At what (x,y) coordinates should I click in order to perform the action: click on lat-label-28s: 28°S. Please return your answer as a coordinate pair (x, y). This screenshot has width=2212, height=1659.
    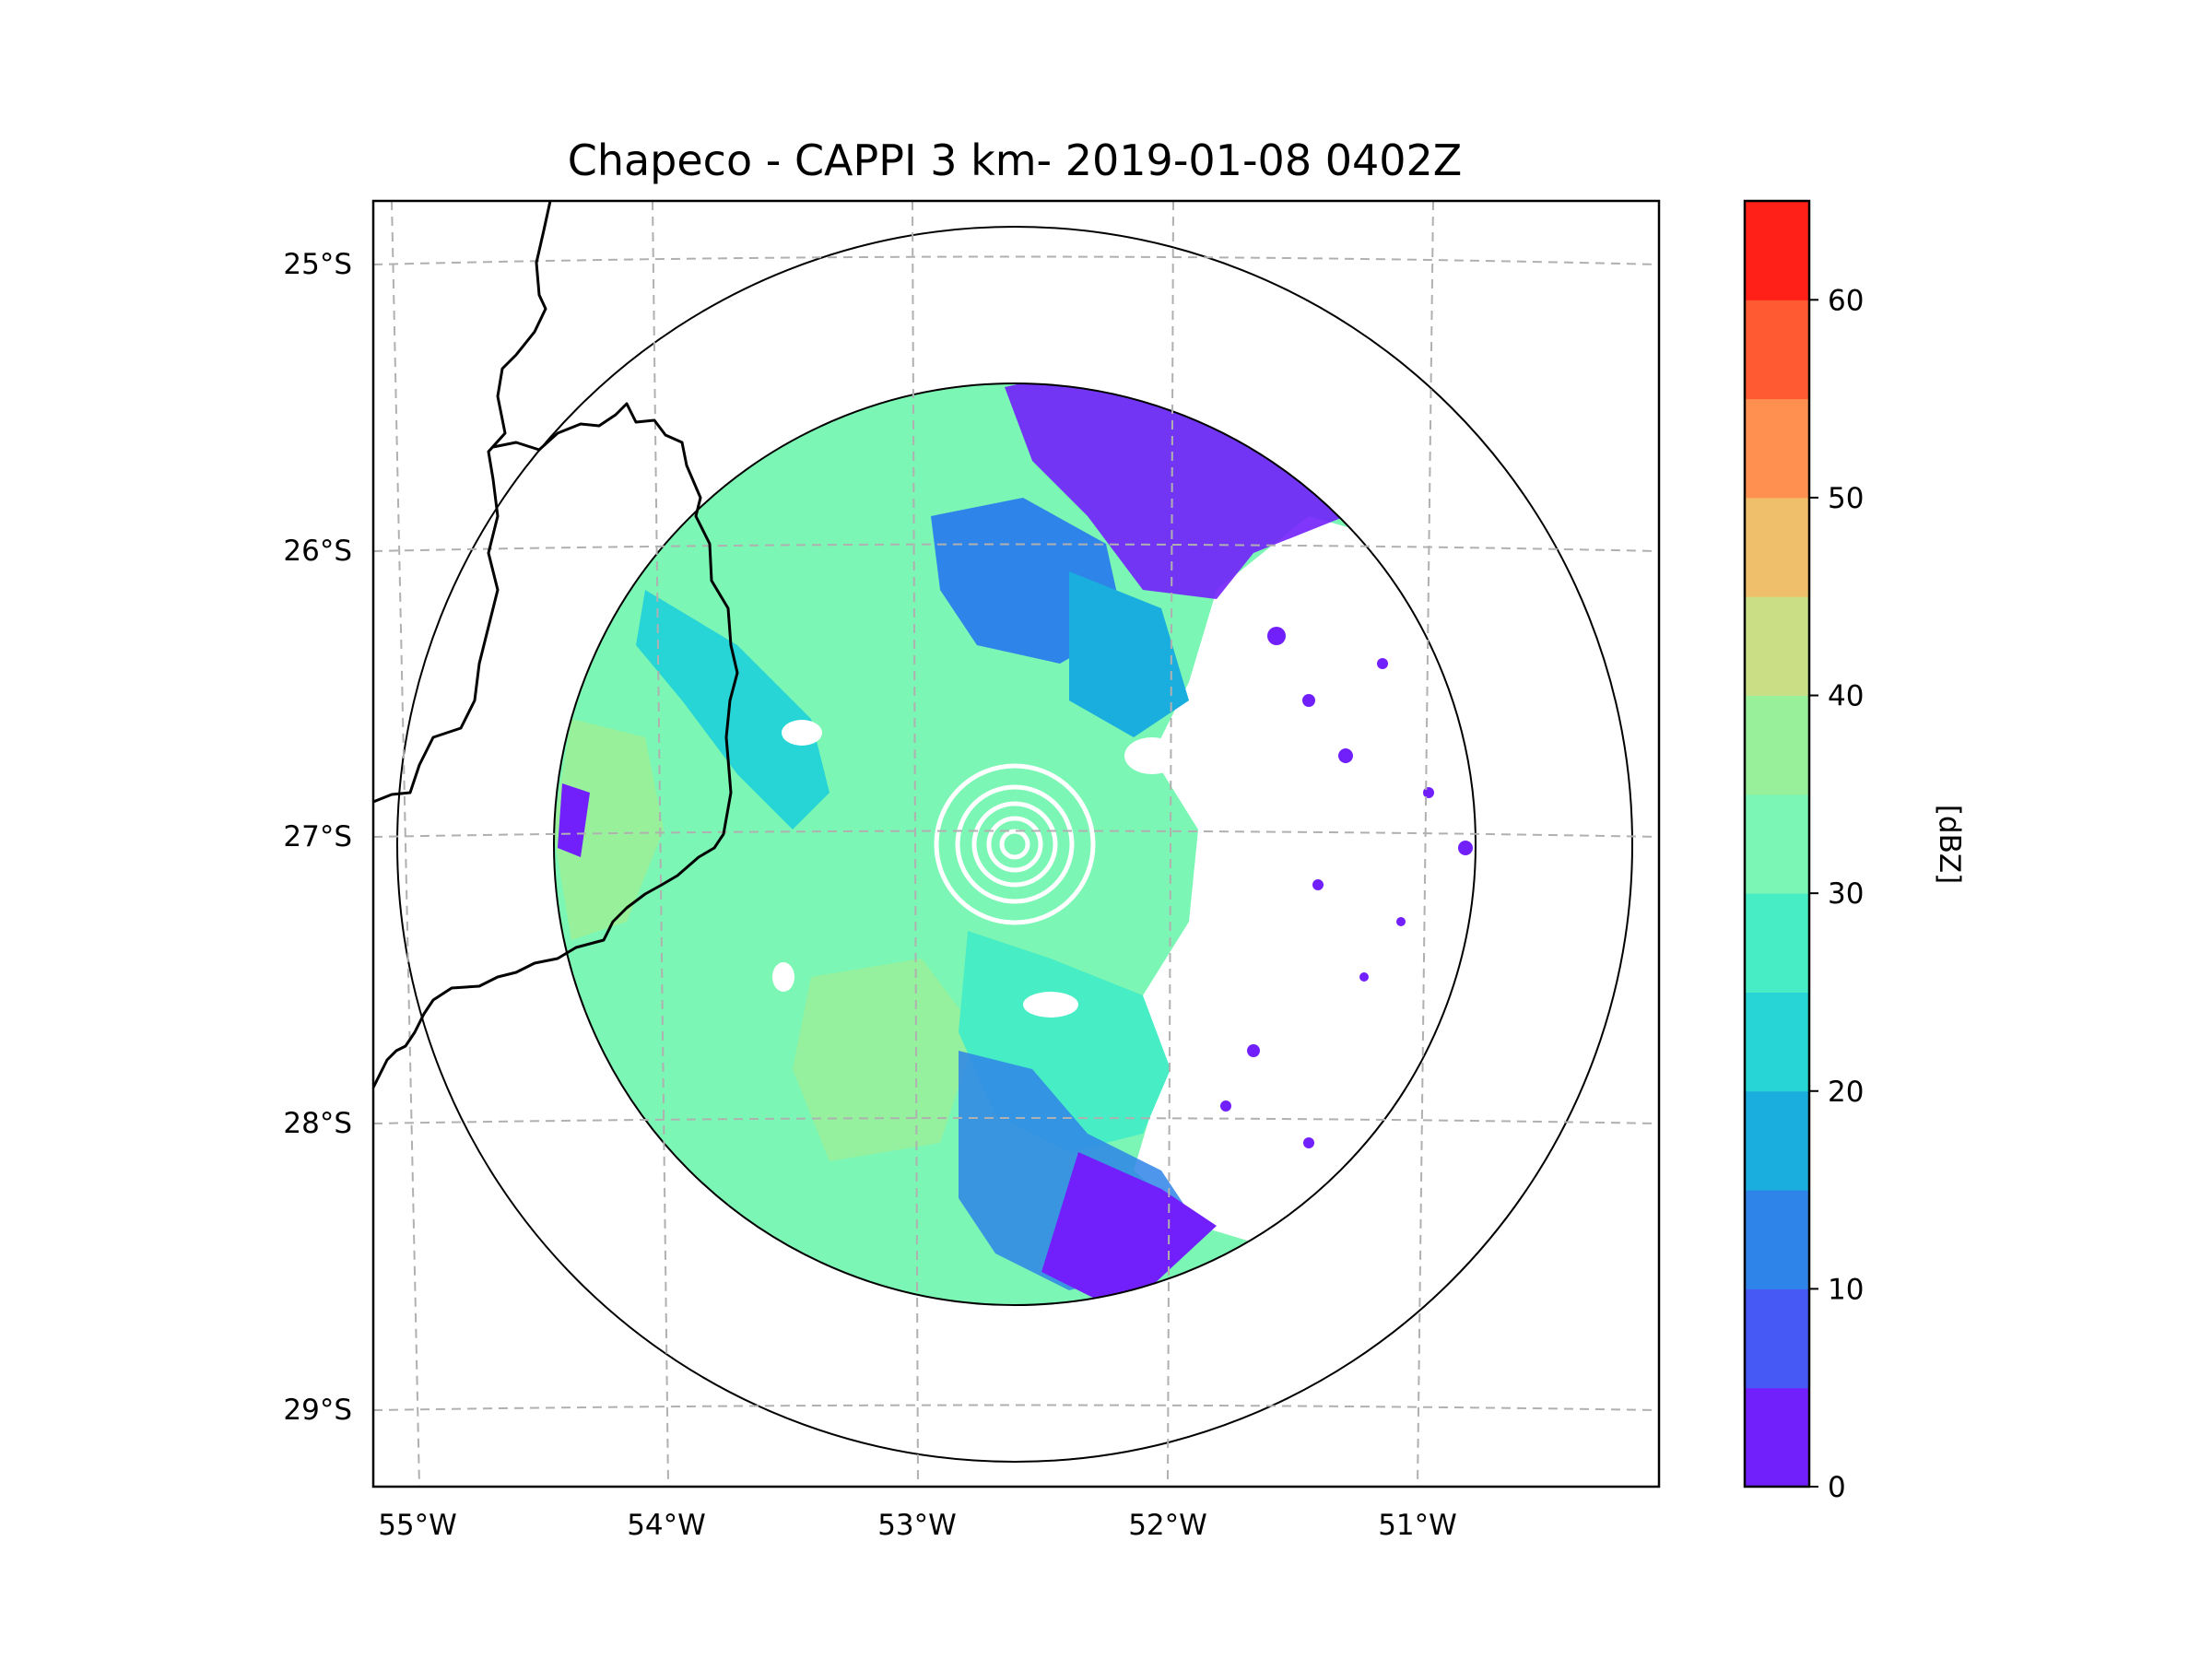
    Looking at the image, I should click on (317, 1123).